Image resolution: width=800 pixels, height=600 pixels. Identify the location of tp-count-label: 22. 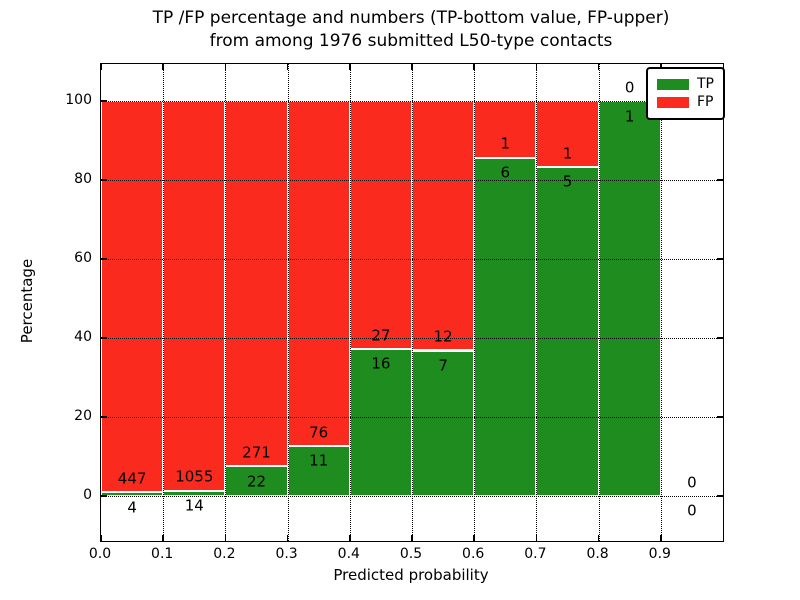
(256, 481).